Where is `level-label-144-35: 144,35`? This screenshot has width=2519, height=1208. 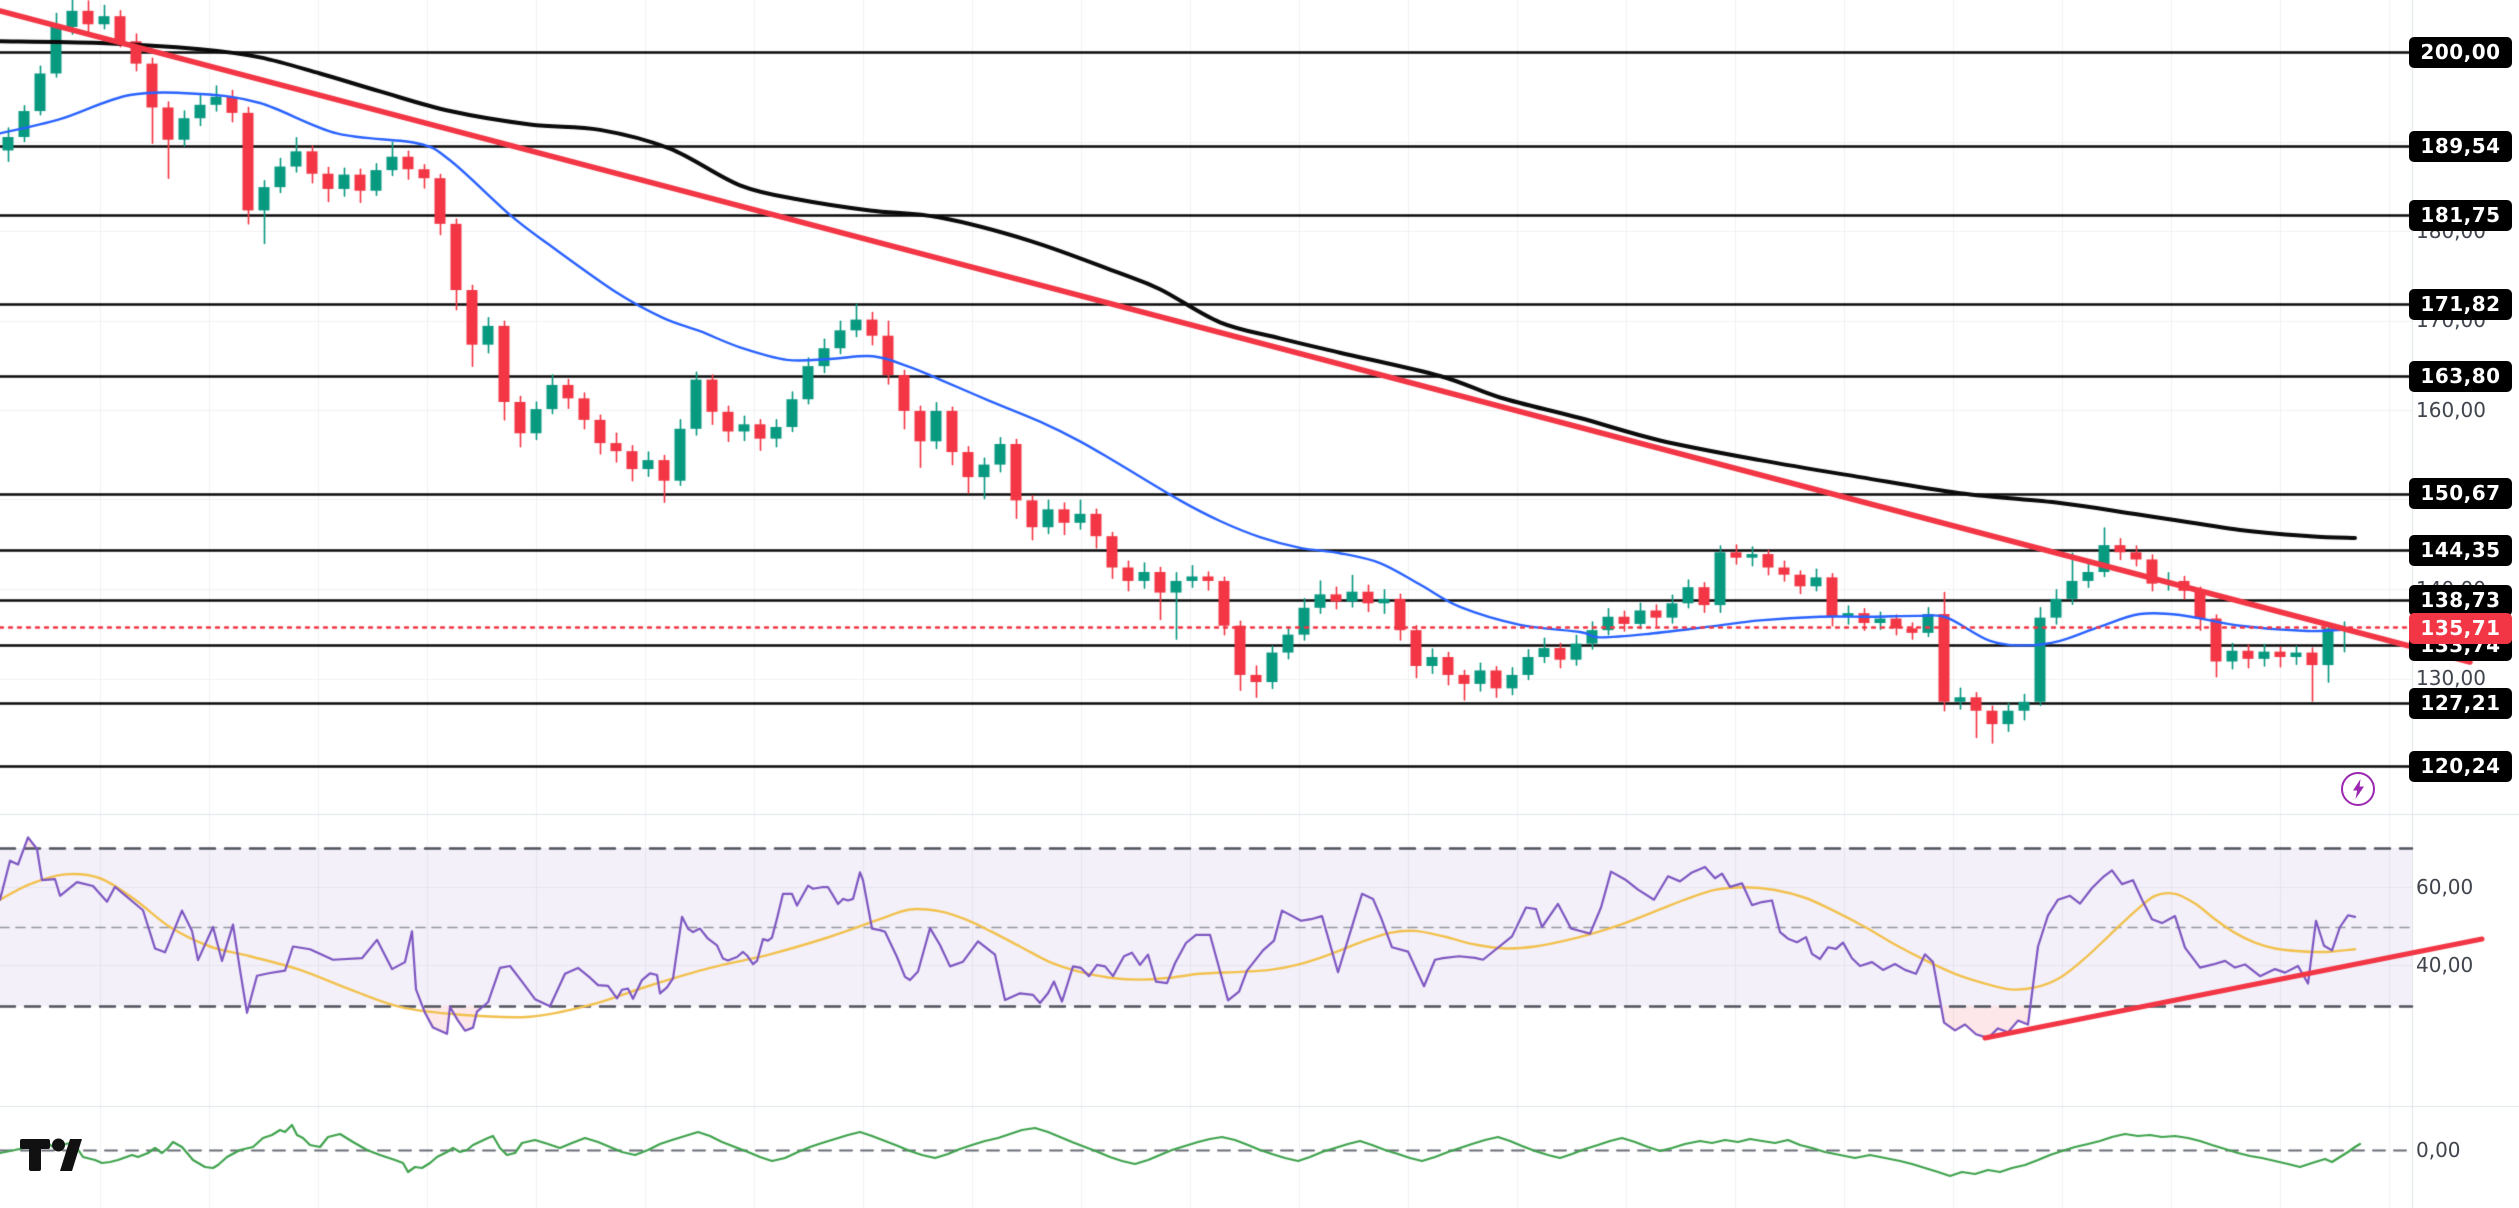
level-label-144-35: 144,35 is located at coordinates (2460, 550).